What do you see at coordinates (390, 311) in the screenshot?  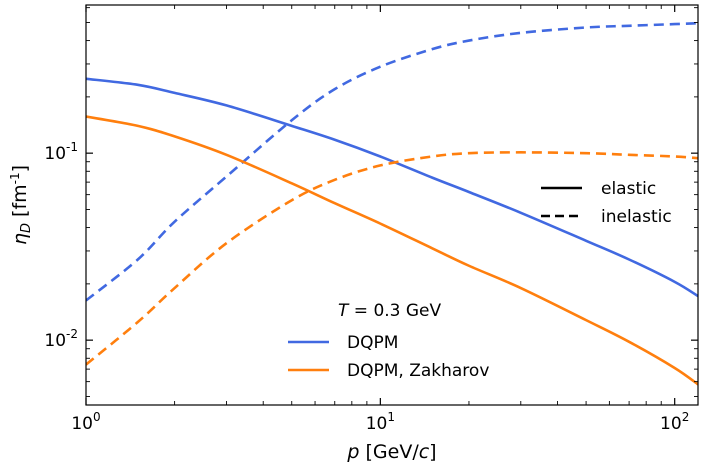 I see `legend-title: T = 0.3 GeV` at bounding box center [390, 311].